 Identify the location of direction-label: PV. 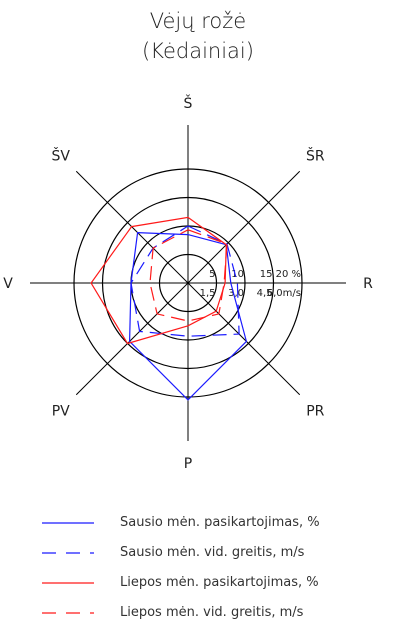
(61, 411).